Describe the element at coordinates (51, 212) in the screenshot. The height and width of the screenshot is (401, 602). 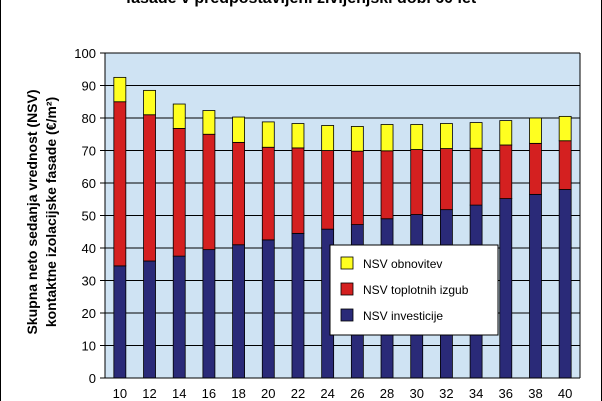
I see `y-axis-label-line-2: kontaktne izolacijske fasade (€/m²)` at that location.